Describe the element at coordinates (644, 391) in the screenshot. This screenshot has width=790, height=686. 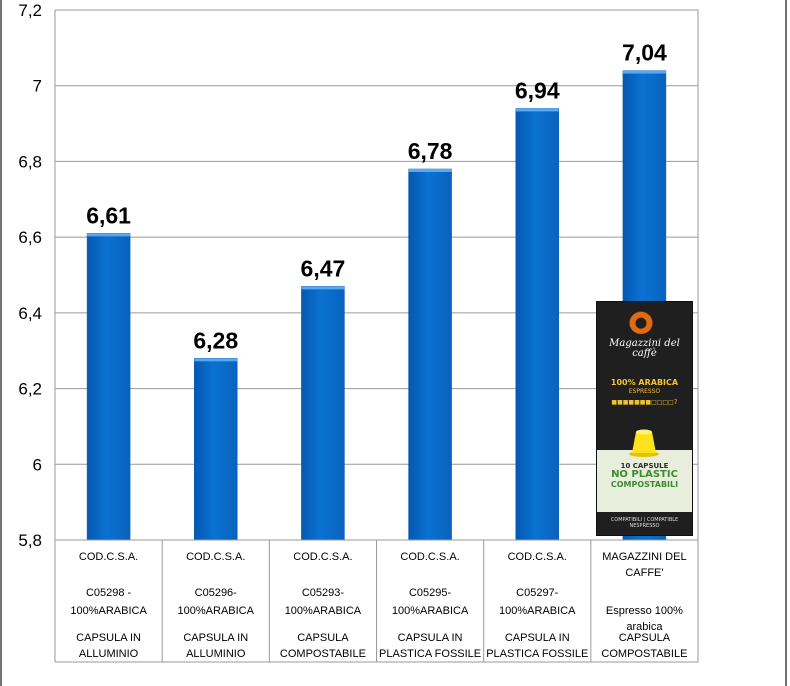
I see `product-espresso-text: ESPRESSO` at that location.